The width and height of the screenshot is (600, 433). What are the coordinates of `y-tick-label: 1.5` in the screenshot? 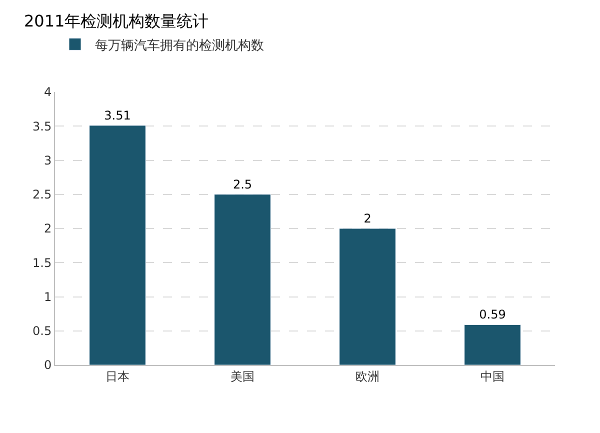 It's located at (42, 263).